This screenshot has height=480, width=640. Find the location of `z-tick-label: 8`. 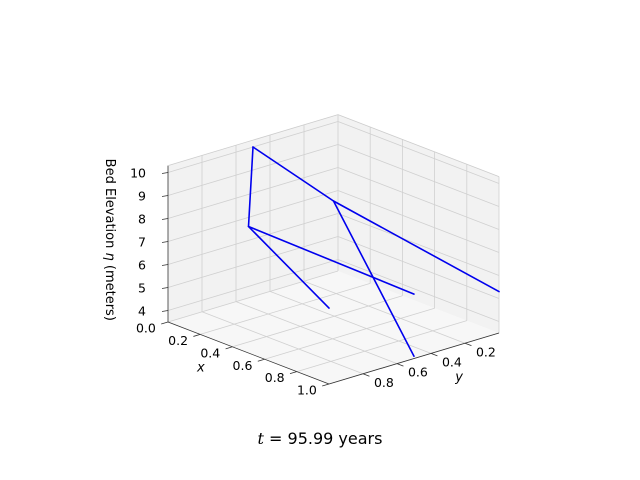

z-tick-label: 8 is located at coordinates (142, 219).